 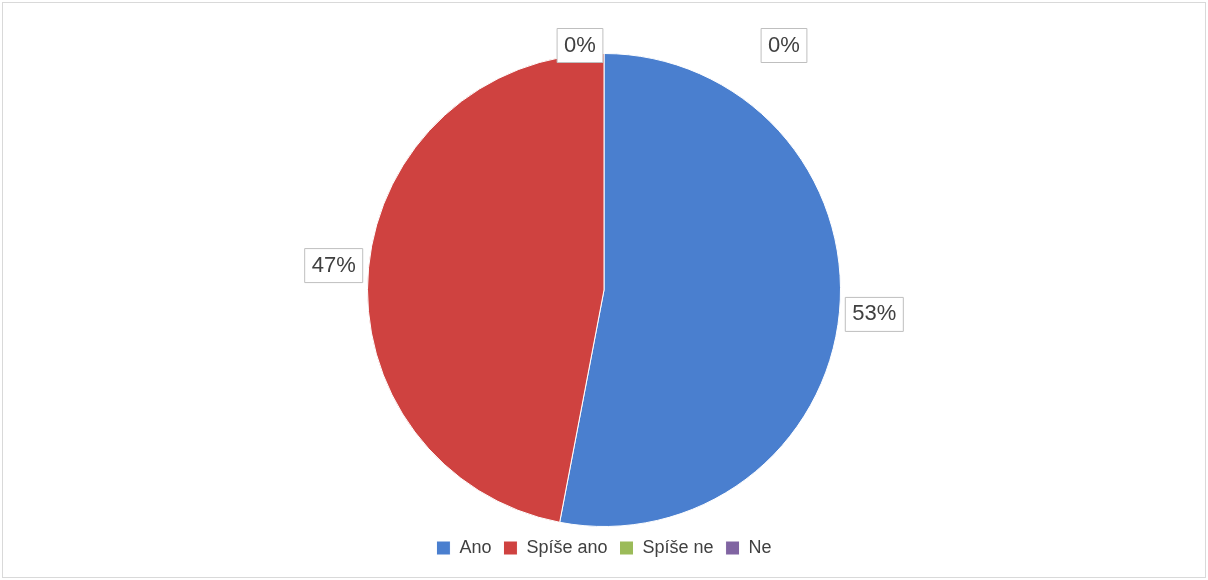 I want to click on legend-label: Spíše ne, so click(x=678, y=546).